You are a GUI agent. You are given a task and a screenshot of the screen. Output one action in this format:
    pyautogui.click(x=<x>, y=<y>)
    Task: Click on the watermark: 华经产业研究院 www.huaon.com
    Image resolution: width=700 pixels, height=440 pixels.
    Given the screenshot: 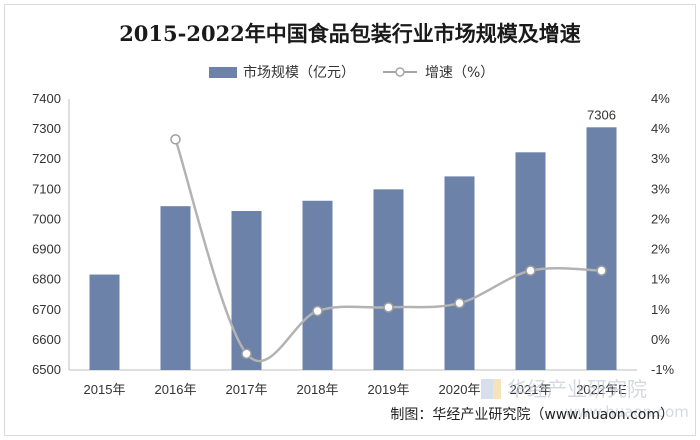 What is the action you would take?
    pyautogui.click(x=585, y=399)
    